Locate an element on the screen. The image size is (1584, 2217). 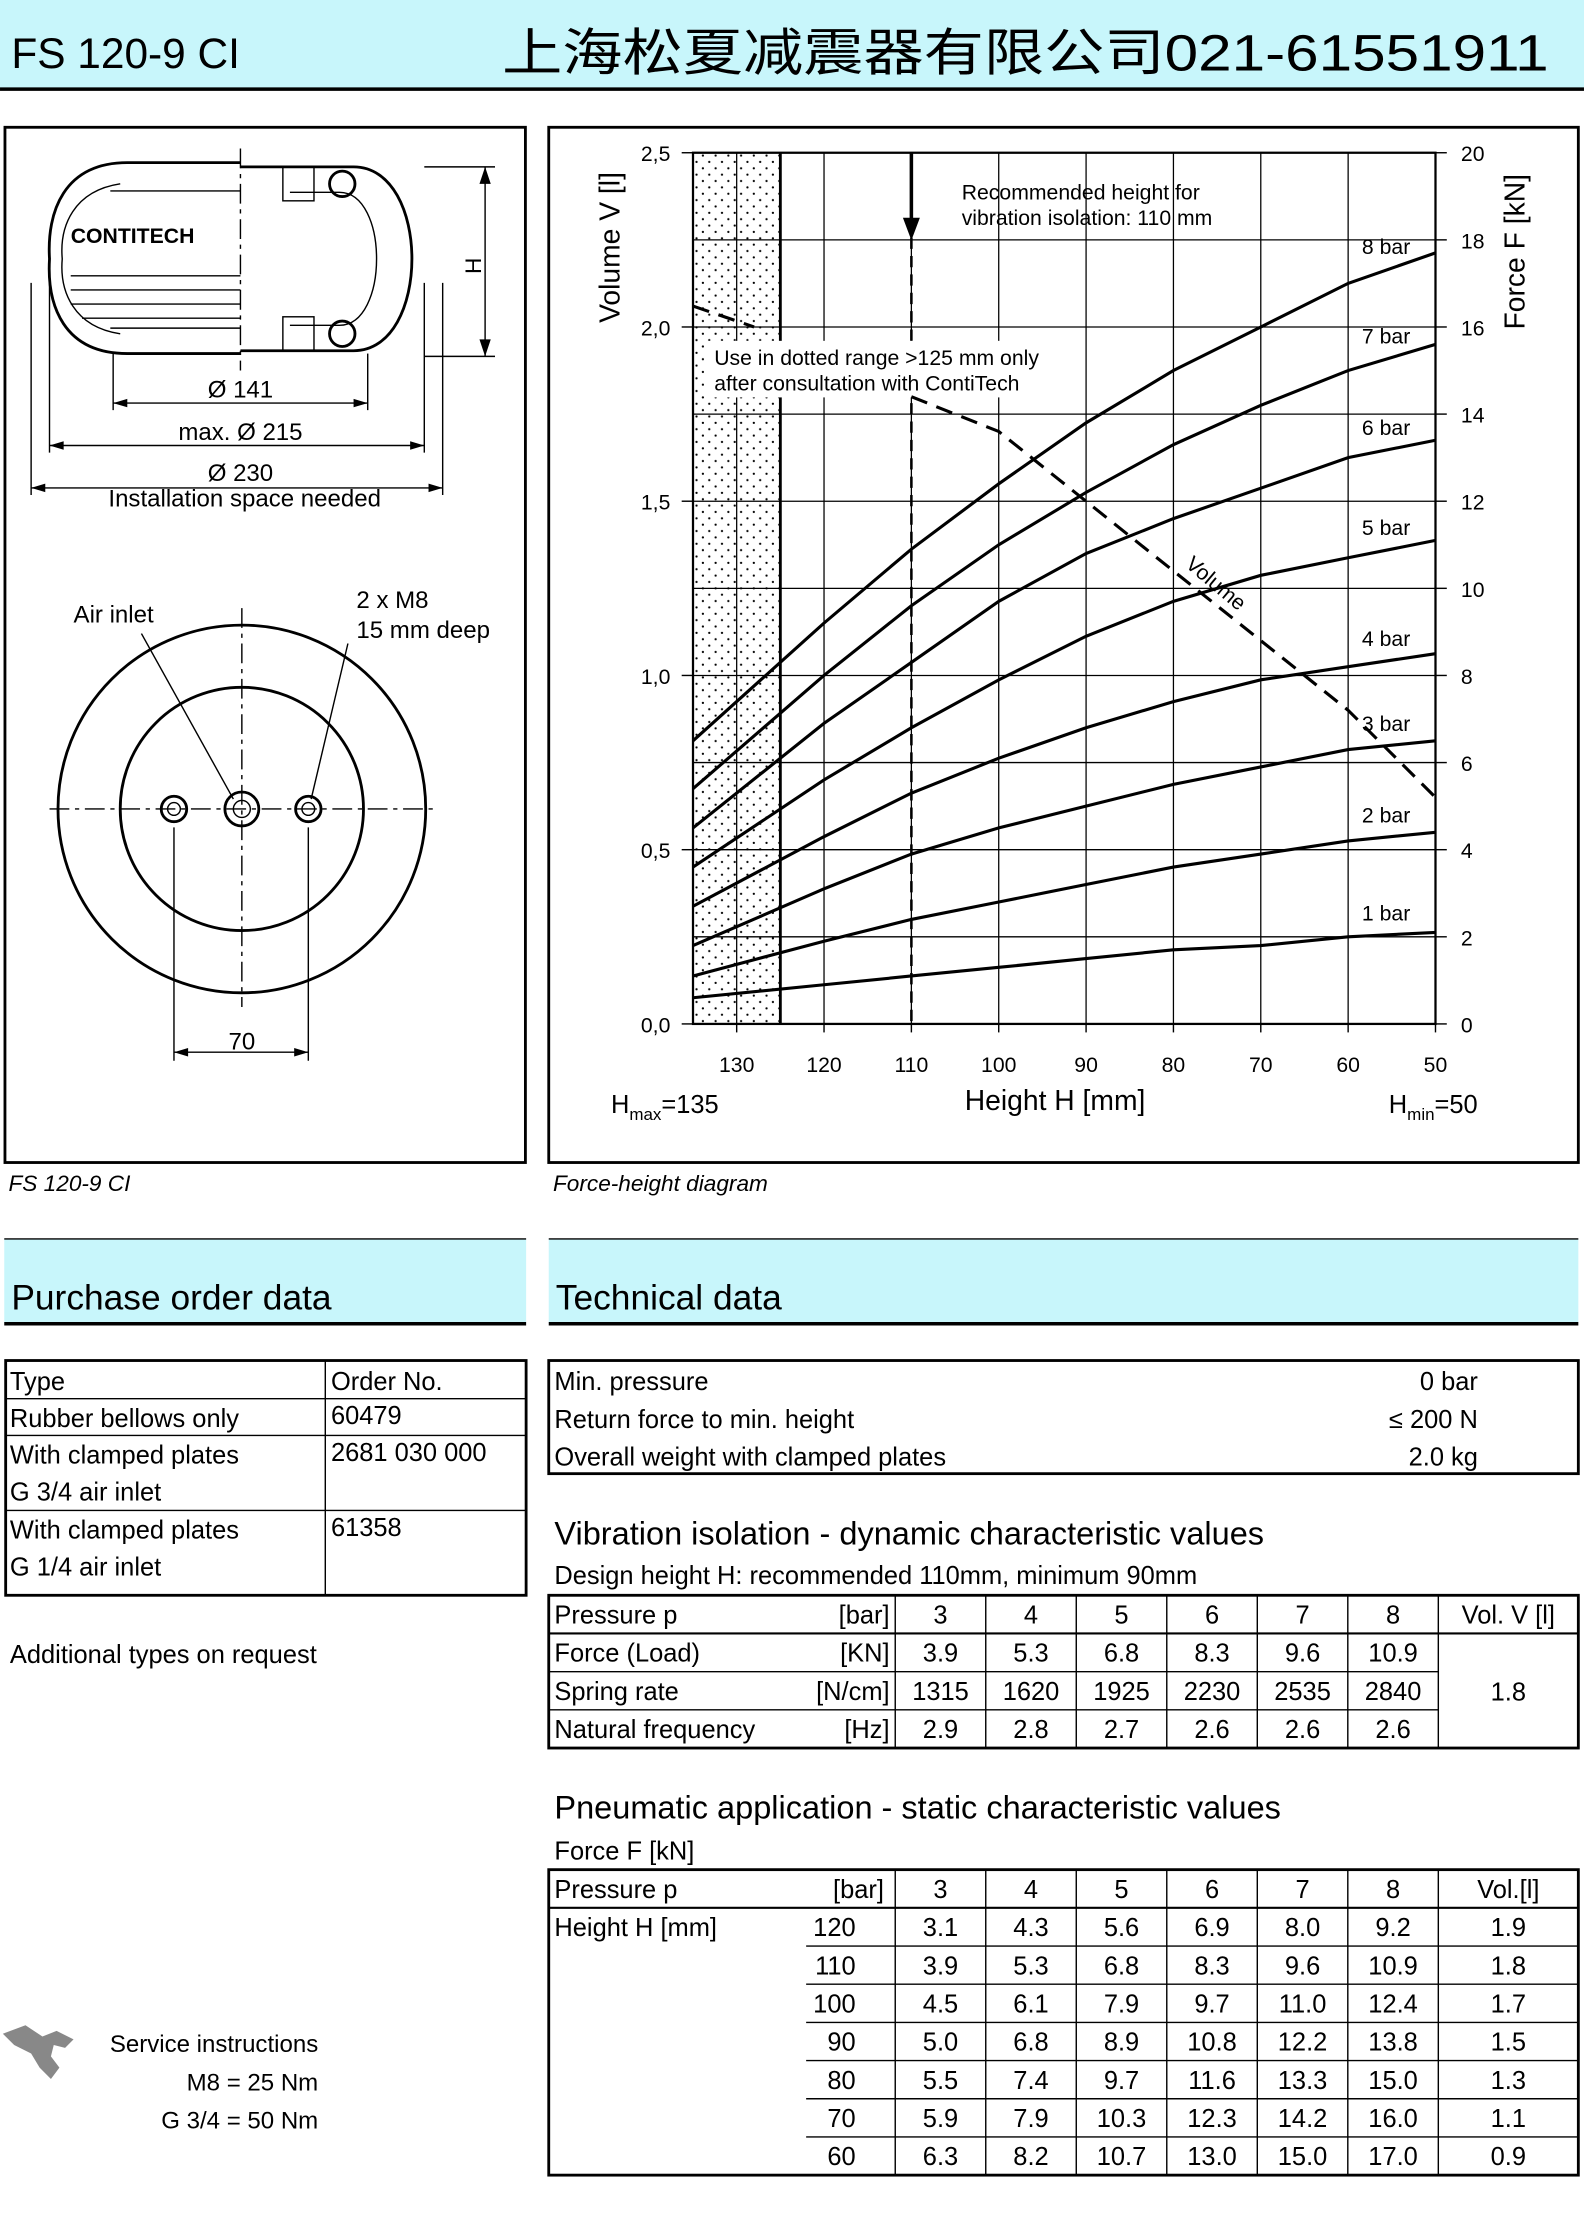
table-cell: 8.2 is located at coordinates (1030, 2157).